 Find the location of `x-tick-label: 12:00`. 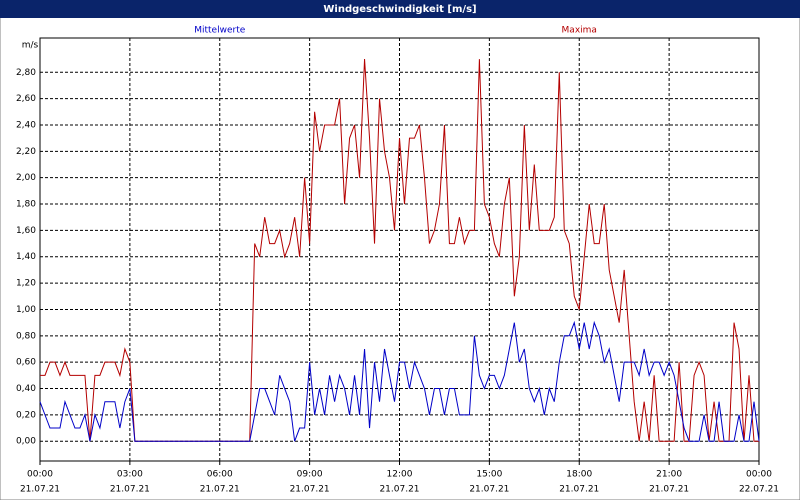

x-tick-label: 12:00 is located at coordinates (400, 475).